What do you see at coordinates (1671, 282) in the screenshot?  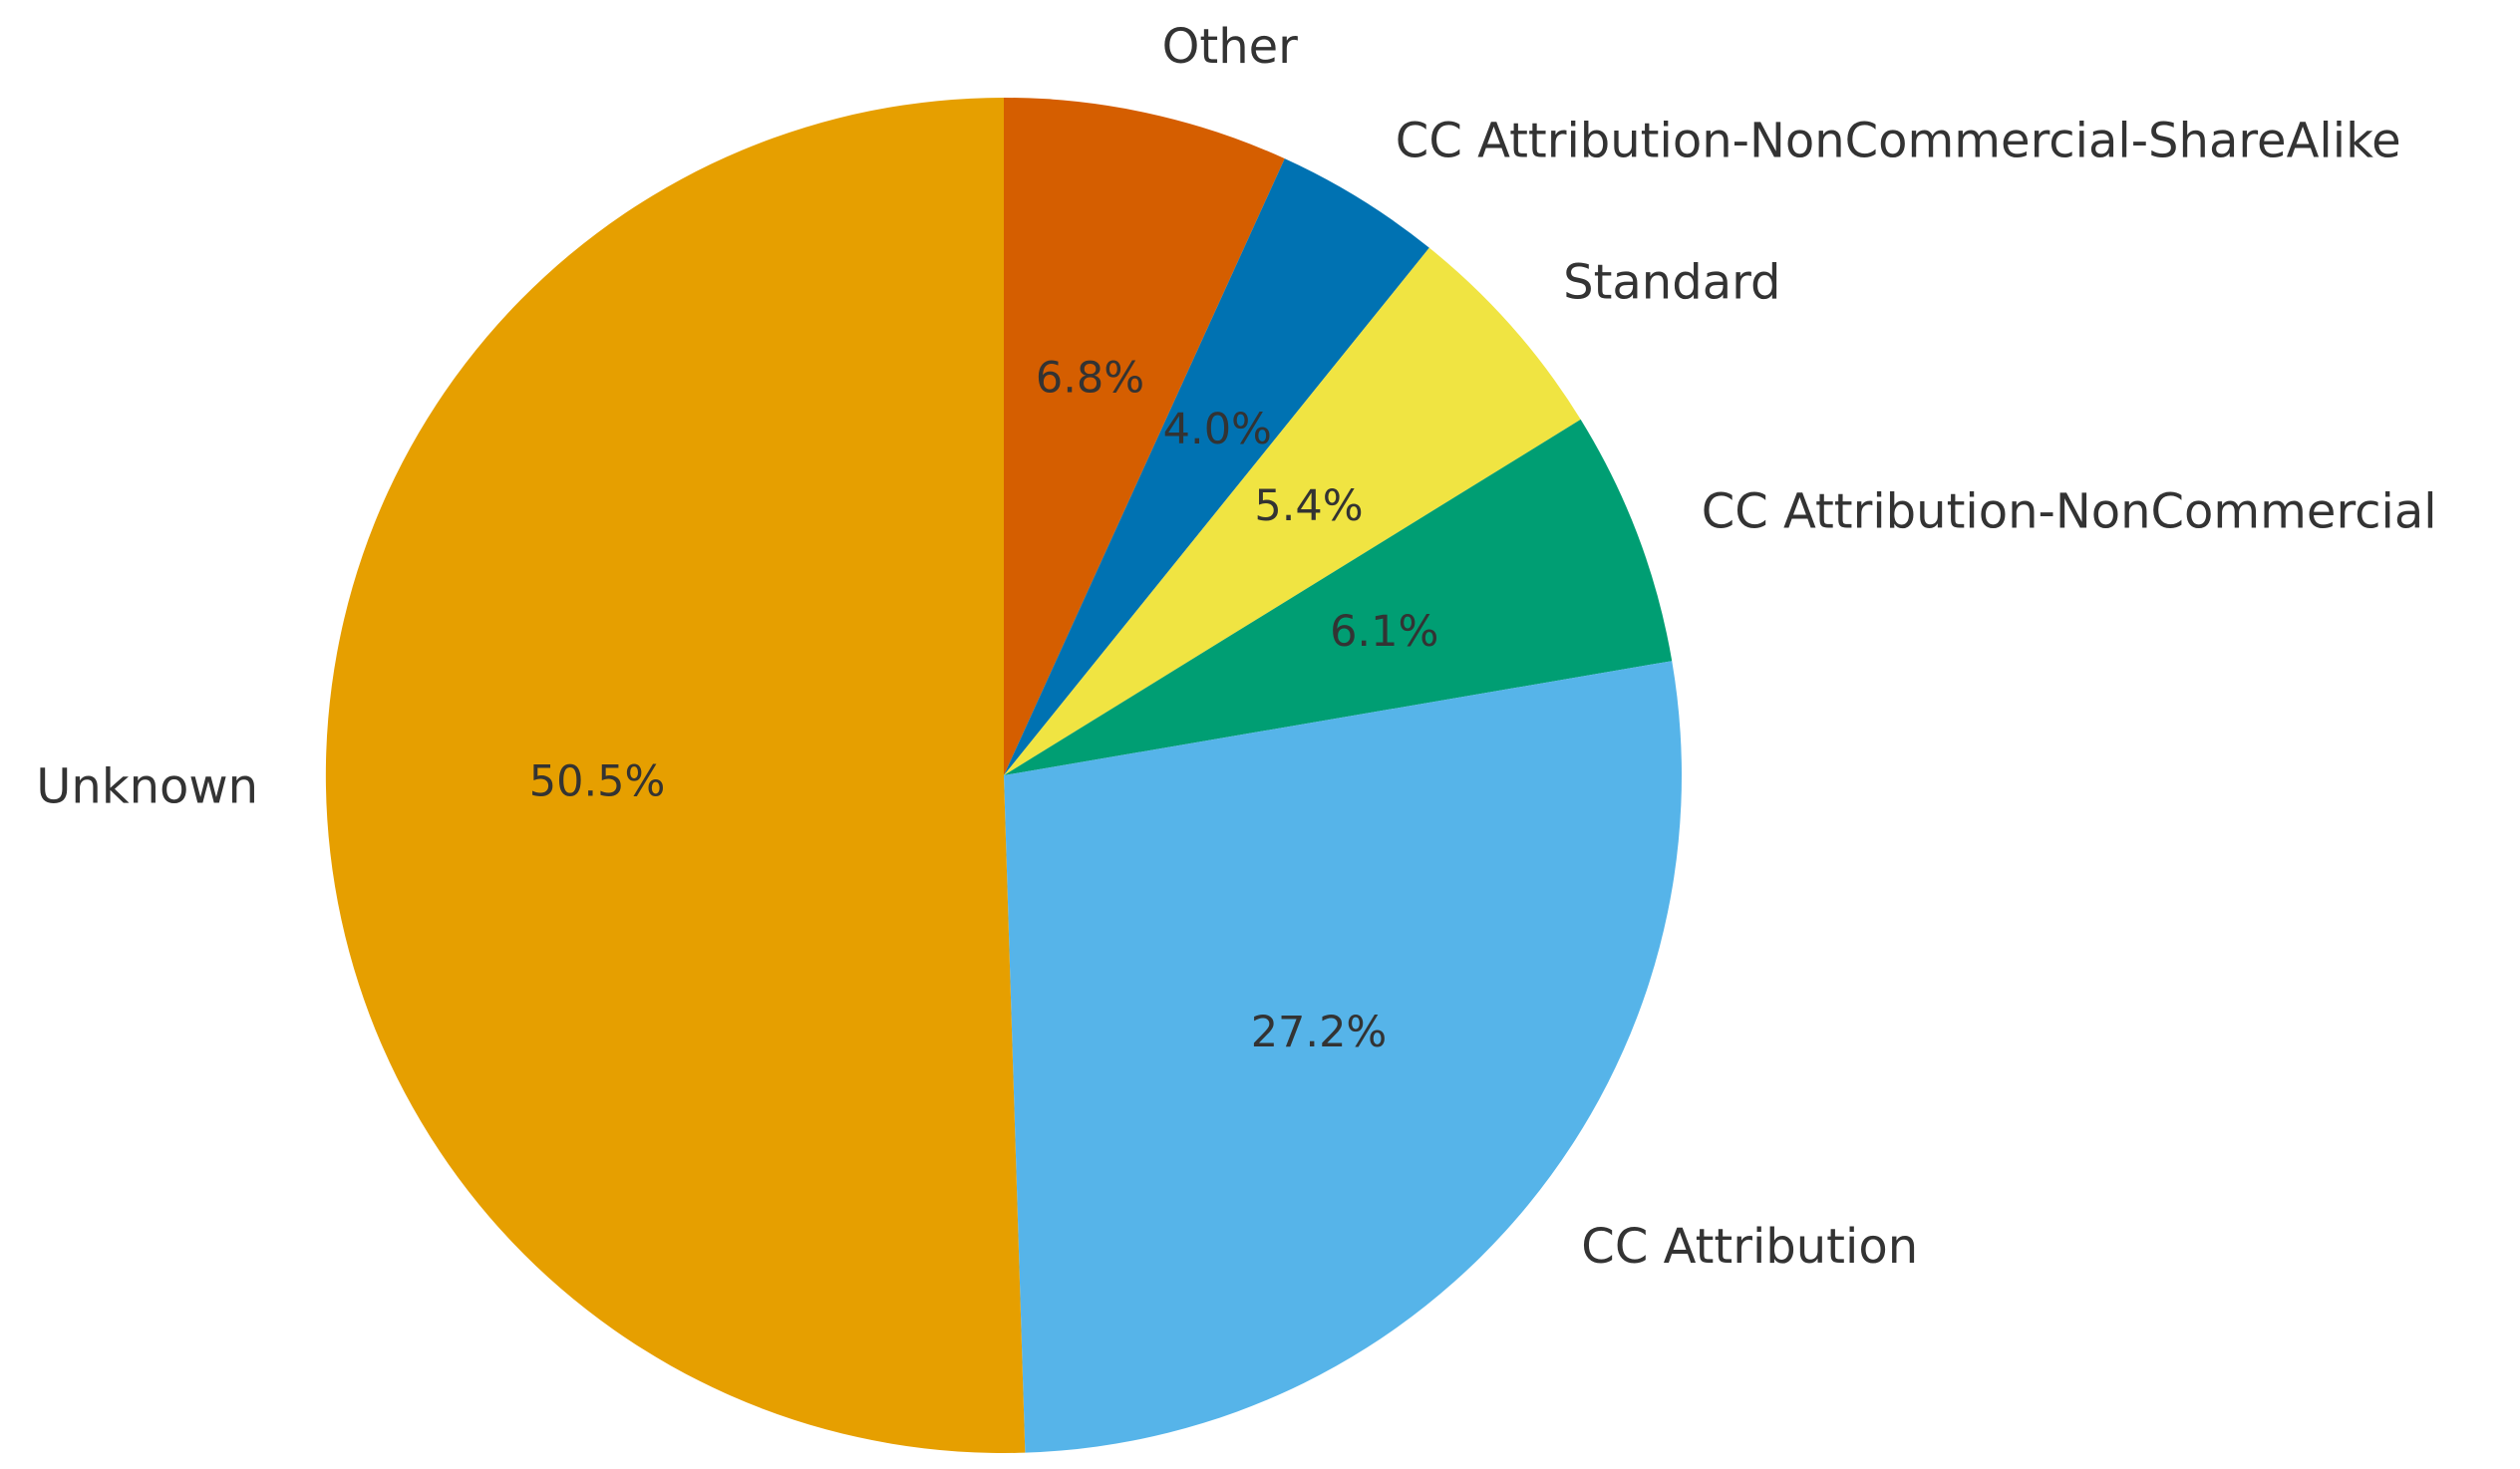 I see `category-label-standard: Standard` at bounding box center [1671, 282].